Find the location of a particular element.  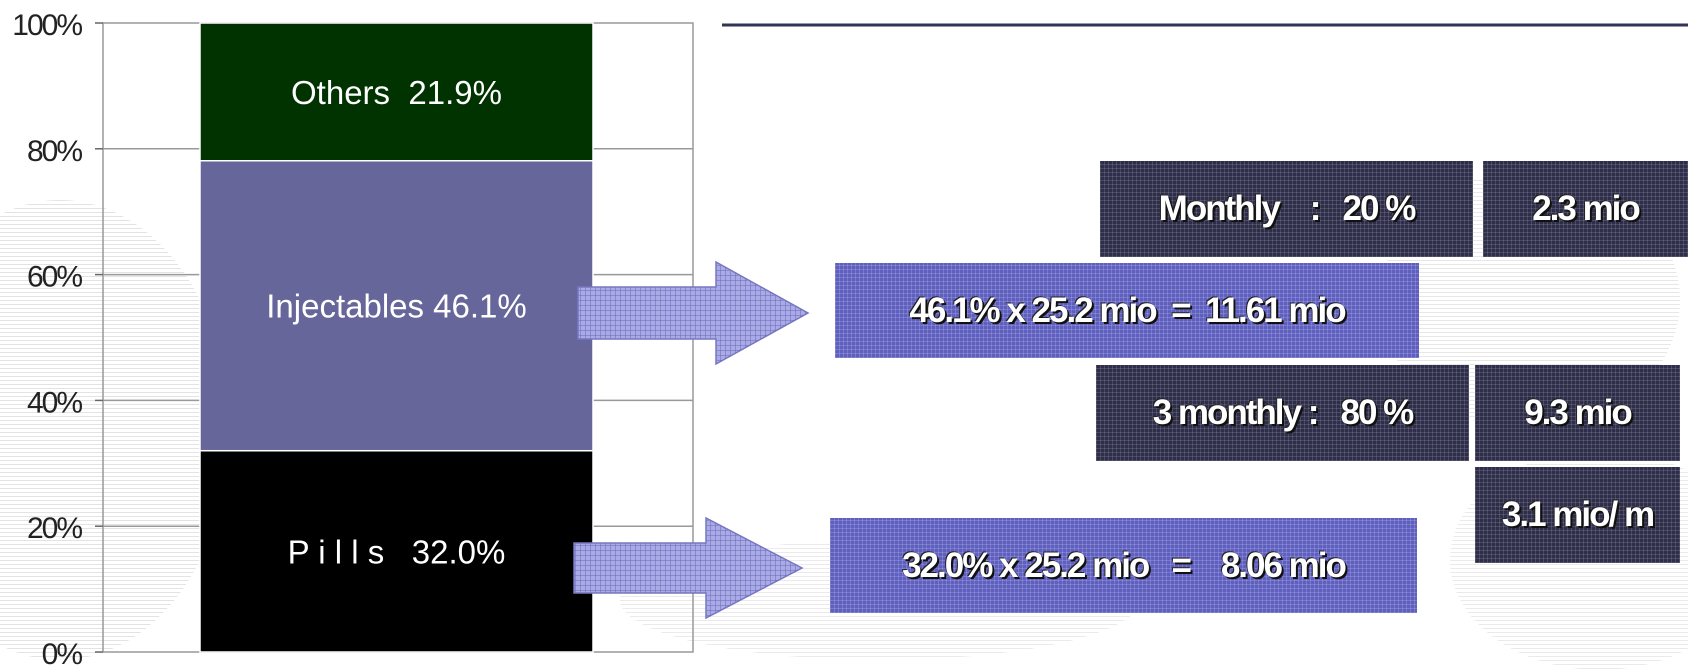

monthly-value-box: 2.3 mio is located at coordinates (1585, 209).